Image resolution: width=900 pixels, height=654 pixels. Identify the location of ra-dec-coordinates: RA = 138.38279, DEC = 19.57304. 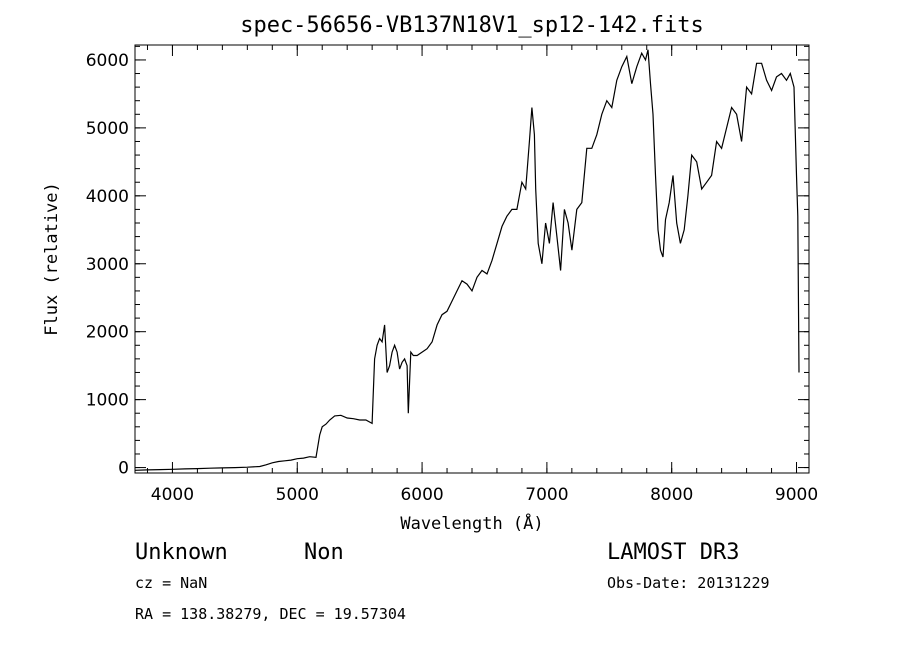
(270, 614).